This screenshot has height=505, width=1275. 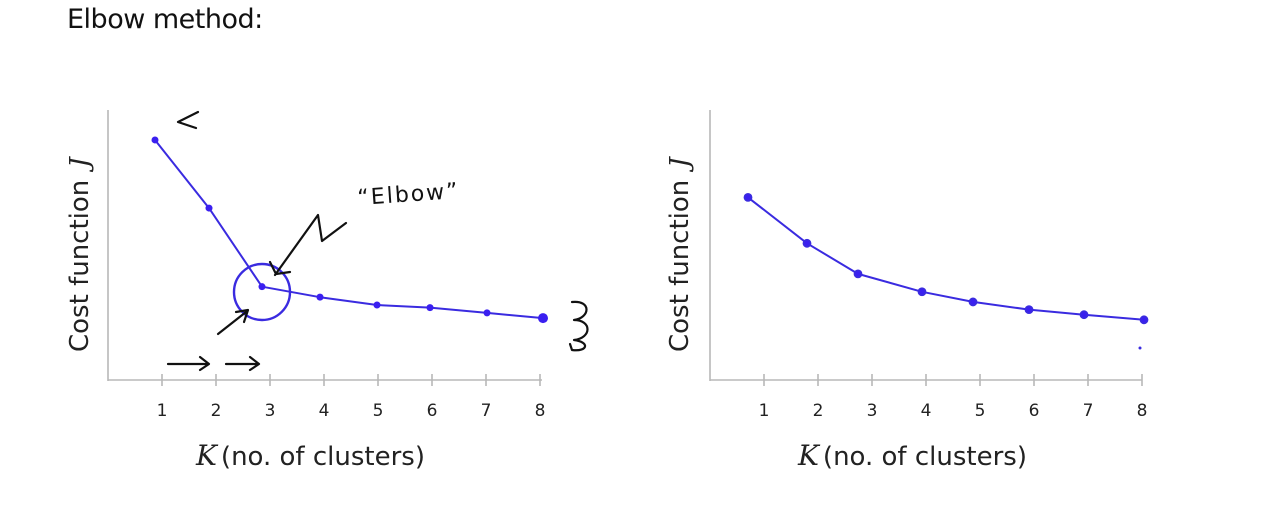 What do you see at coordinates (165, 19) in the screenshot?
I see `page-title: Elbow method:` at bounding box center [165, 19].